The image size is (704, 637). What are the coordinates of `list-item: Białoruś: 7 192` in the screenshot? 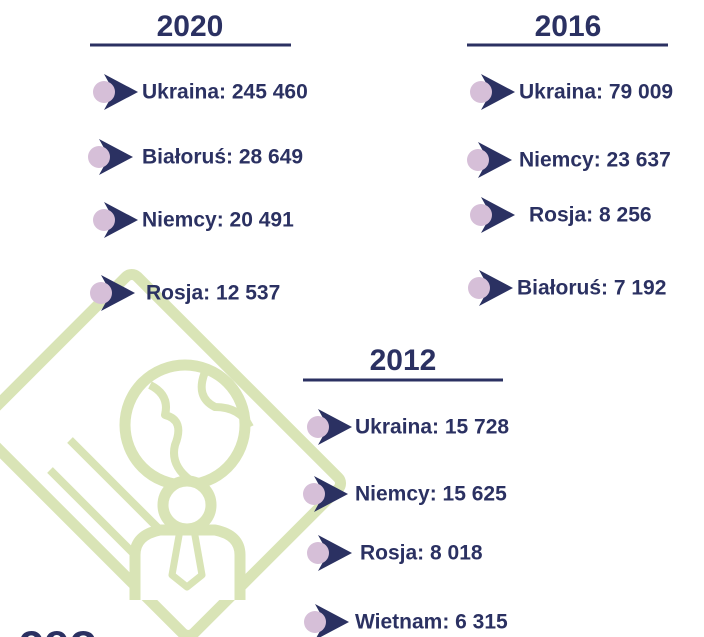 It's located at (591, 288).